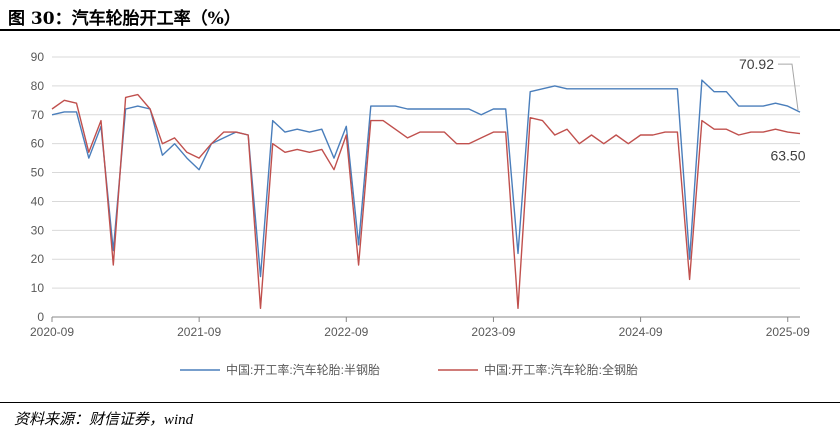 The height and width of the screenshot is (434, 840). Describe the element at coordinates (38, 201) in the screenshot. I see `y-tick-label: 40` at that location.